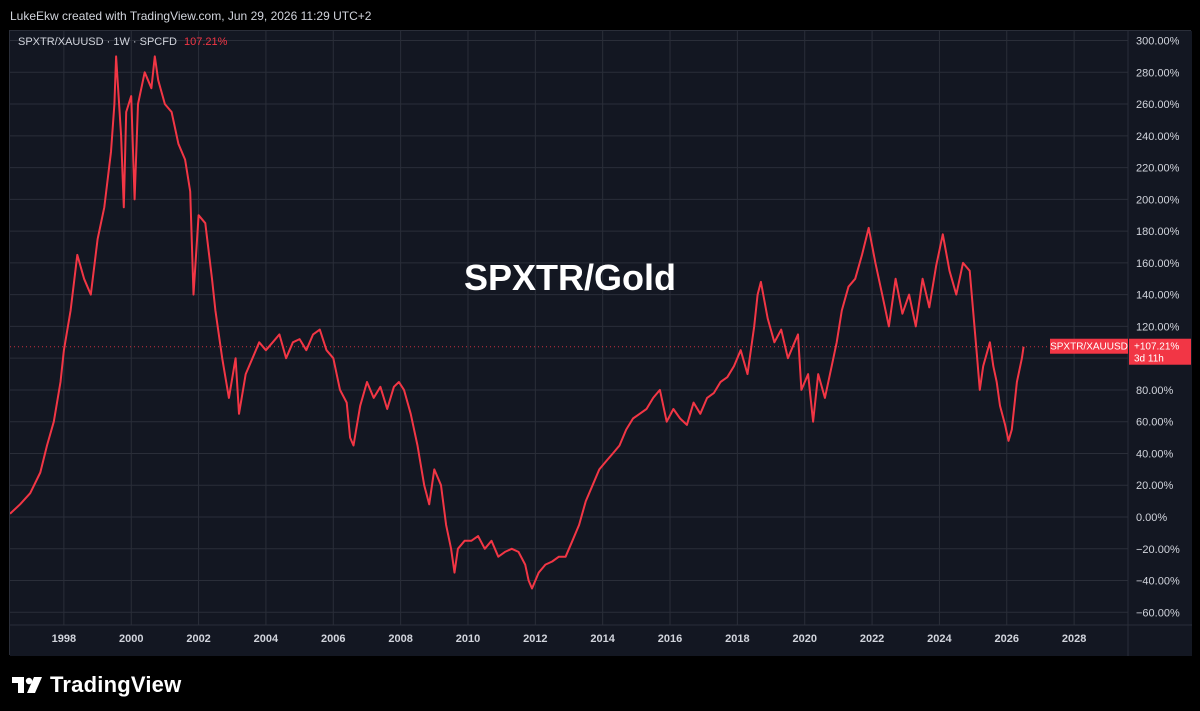  Describe the element at coordinates (737, 639) in the screenshot. I see `x-tick-label: 2018` at that location.